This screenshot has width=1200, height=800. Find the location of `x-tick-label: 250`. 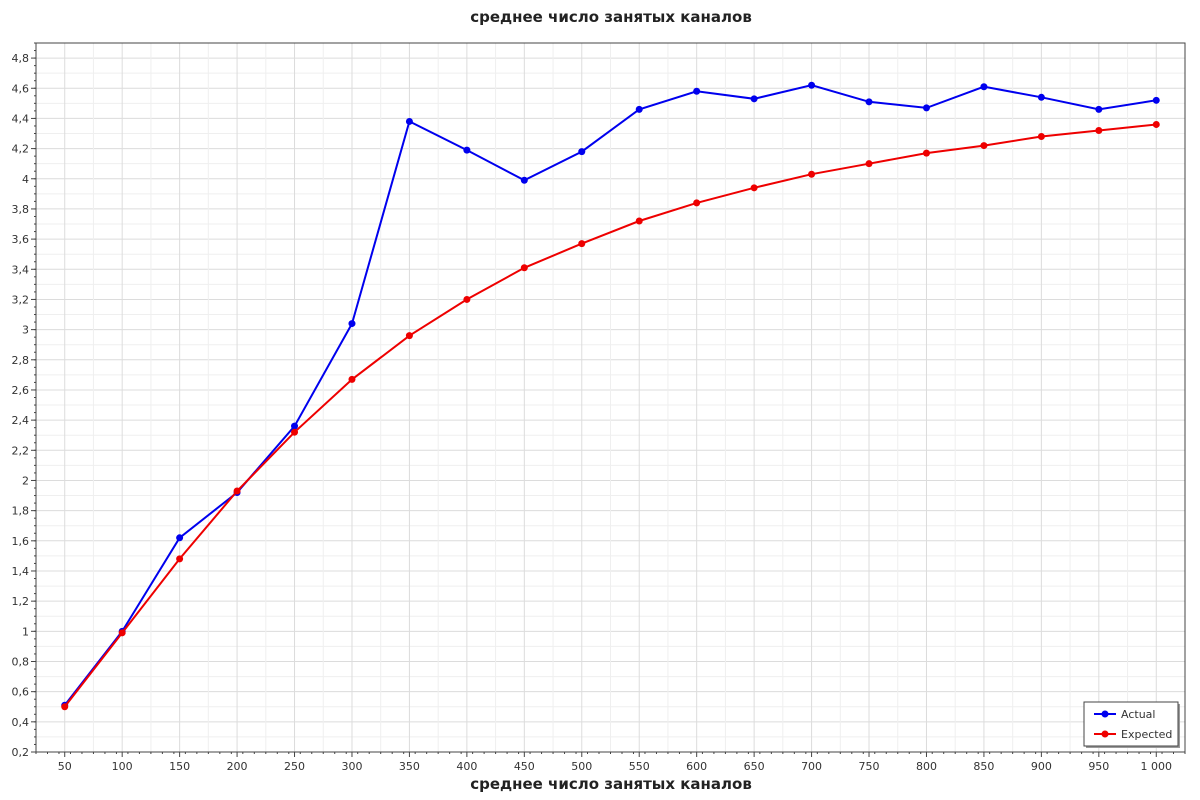

x-tick-label: 250 is located at coordinates (294, 766).